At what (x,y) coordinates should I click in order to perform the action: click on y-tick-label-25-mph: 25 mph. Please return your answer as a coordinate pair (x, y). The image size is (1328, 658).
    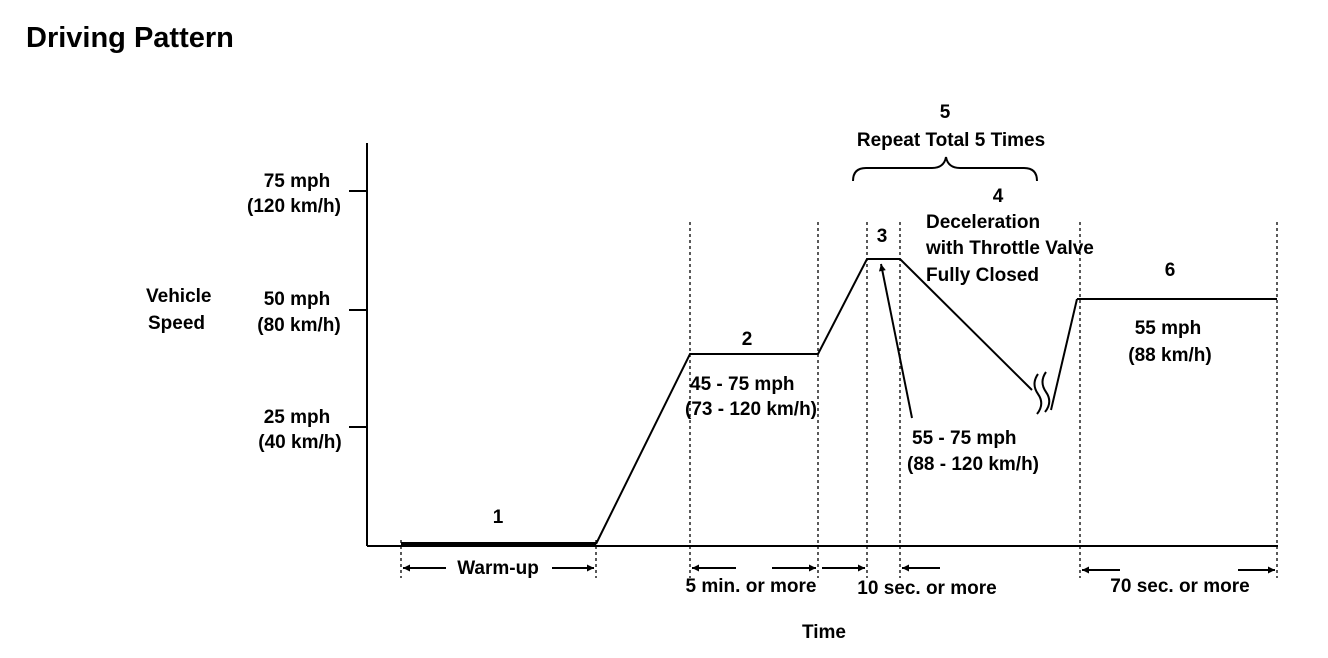
    Looking at the image, I should click on (297, 417).